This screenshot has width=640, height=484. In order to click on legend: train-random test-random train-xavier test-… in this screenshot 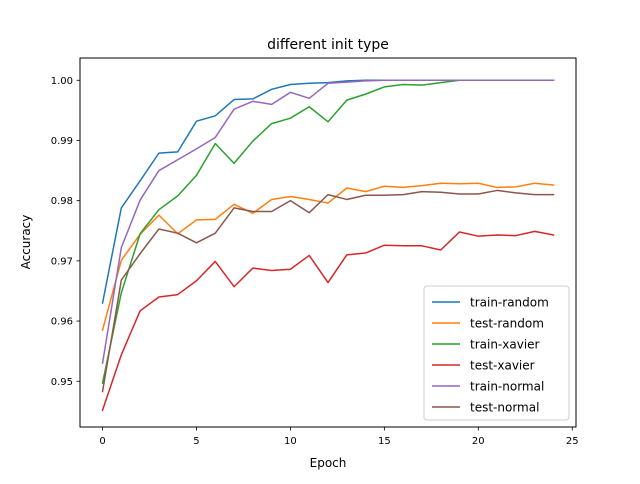, I will do `click(496, 353)`.